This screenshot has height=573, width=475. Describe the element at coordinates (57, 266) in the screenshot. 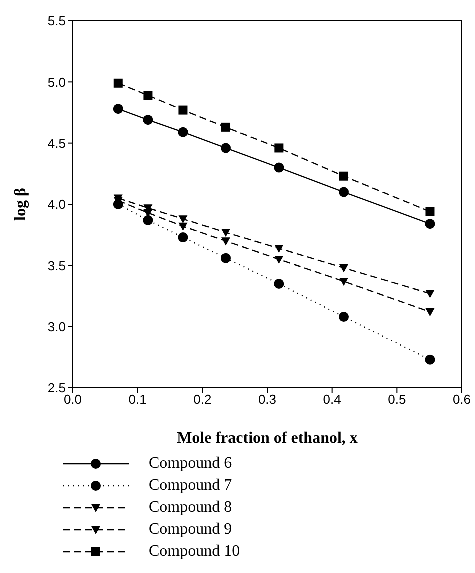

I see `y-tick-label: 3.5` at that location.